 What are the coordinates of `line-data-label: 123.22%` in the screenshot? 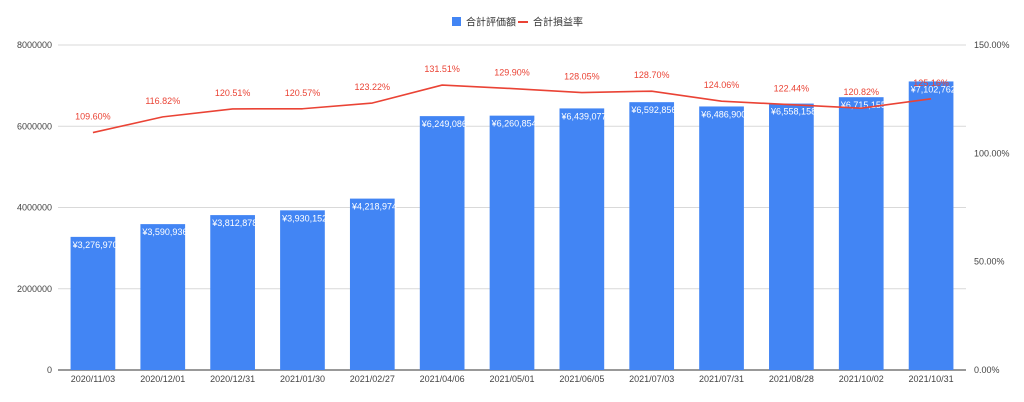 It's located at (373, 87).